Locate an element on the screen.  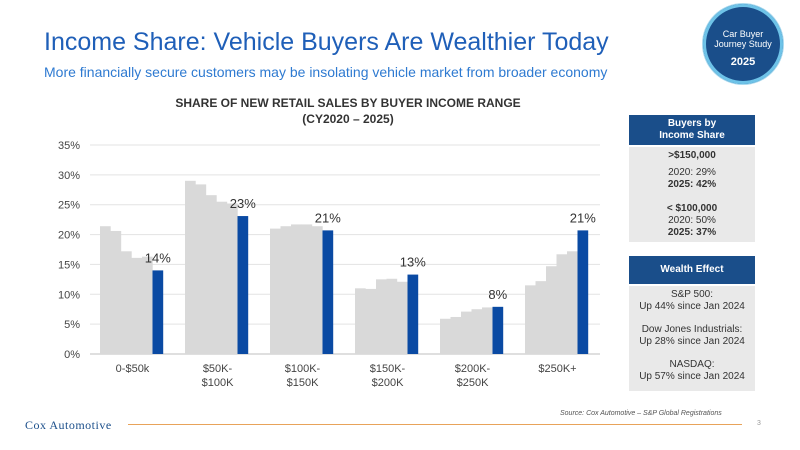
y-tick-label: 25% is located at coordinates (69, 206).